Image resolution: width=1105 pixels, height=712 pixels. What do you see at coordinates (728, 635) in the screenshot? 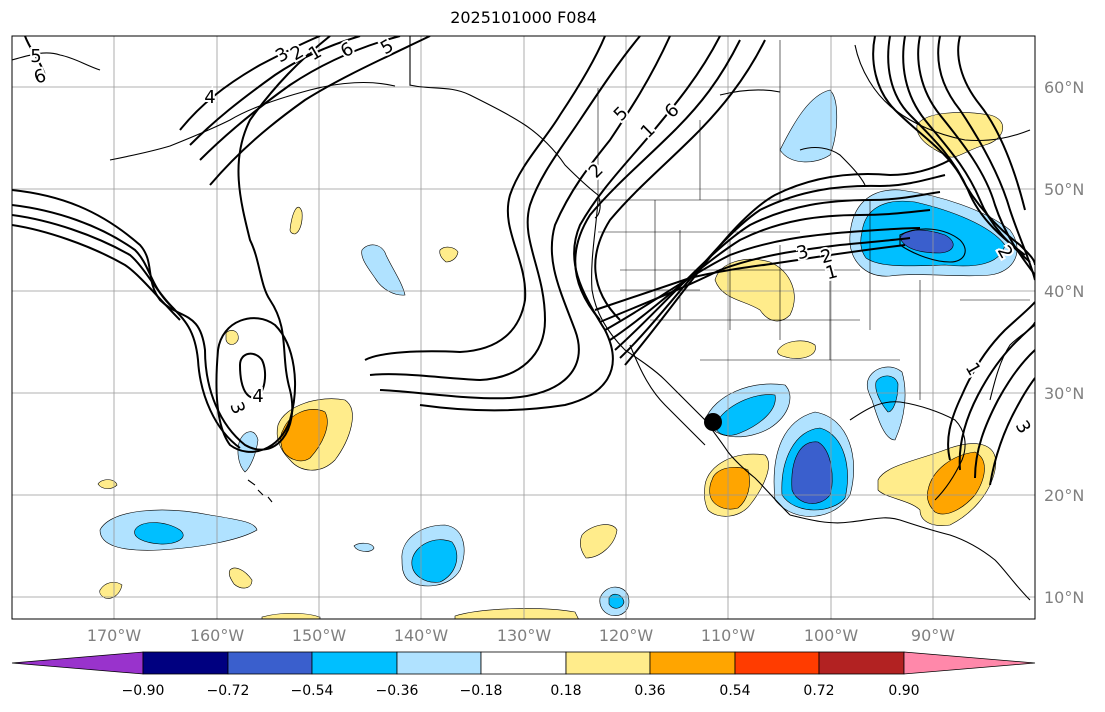
I see `lon-label: 110°W` at bounding box center [728, 635].